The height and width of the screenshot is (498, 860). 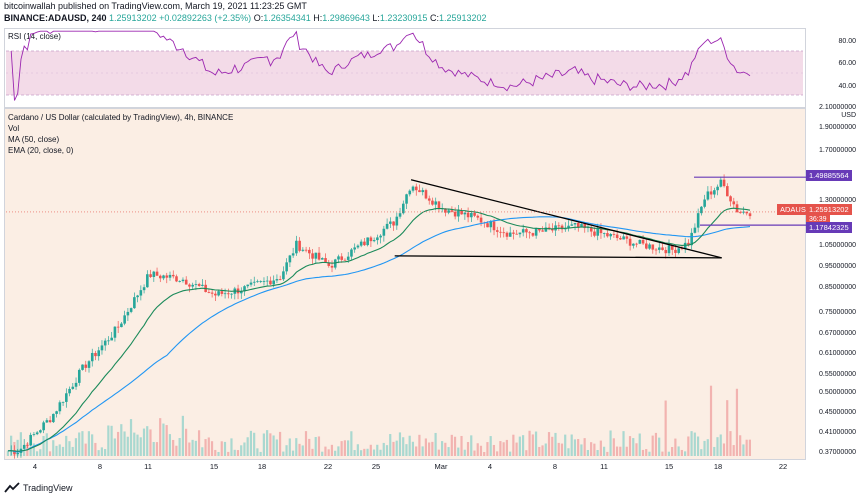 I want to click on low-value: 1.23230915, so click(x=403, y=18).